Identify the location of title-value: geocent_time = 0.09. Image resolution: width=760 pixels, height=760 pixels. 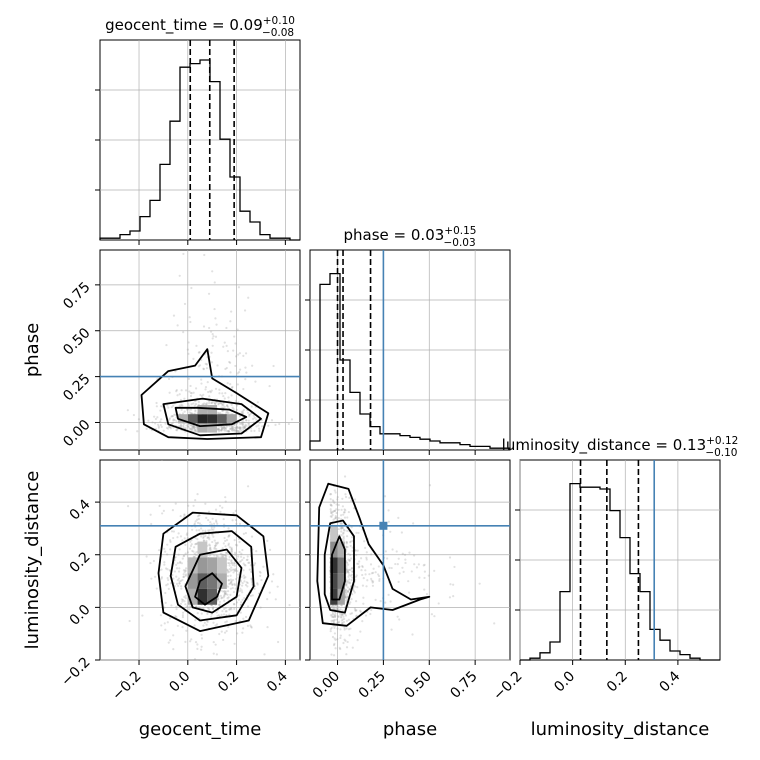
(184, 25).